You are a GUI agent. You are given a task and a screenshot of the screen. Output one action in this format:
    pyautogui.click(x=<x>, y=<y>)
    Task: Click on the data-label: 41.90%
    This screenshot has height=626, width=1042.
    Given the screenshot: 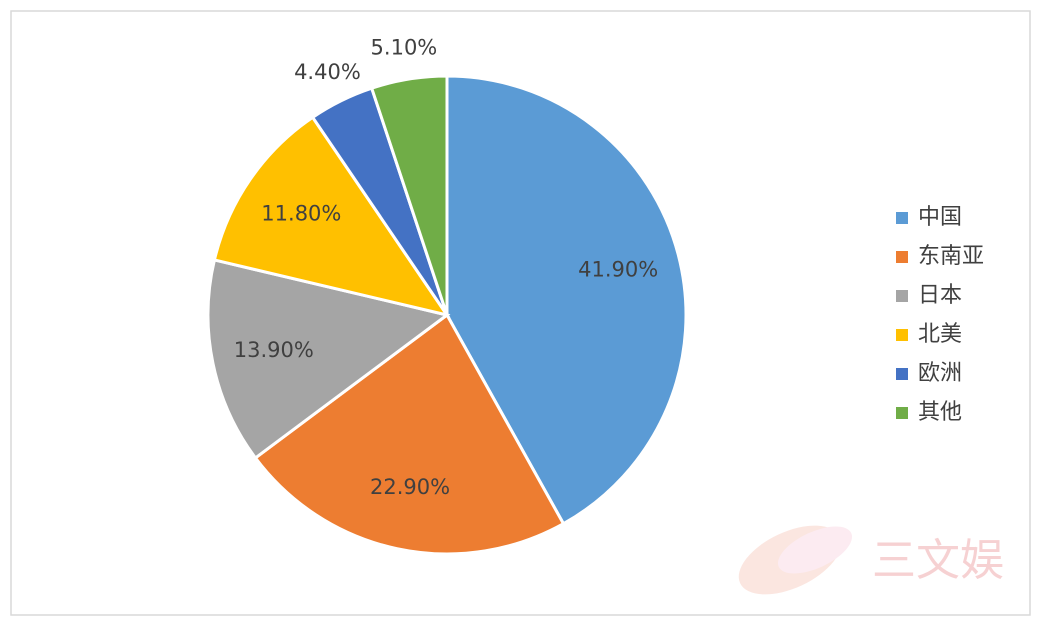 What is the action you would take?
    pyautogui.click(x=618, y=269)
    